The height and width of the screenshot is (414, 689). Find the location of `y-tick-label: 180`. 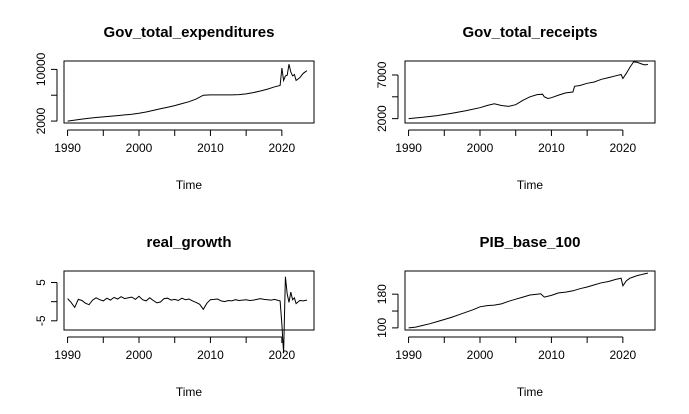

y-tick-label: 180 is located at coordinates (382, 294).